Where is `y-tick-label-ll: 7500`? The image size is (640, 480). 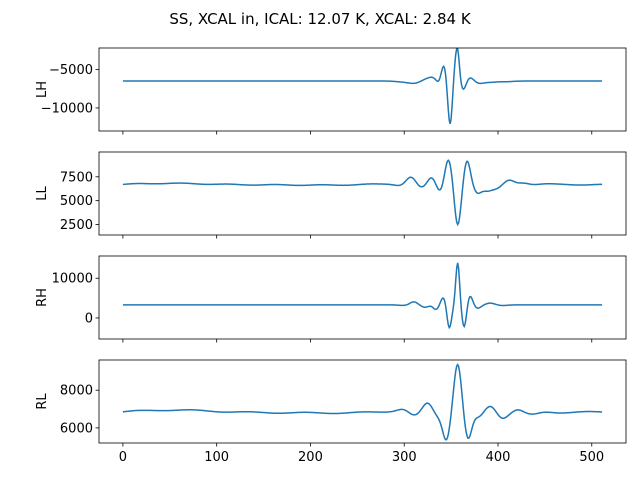 y-tick-label-ll: 7500 is located at coordinates (76, 177).